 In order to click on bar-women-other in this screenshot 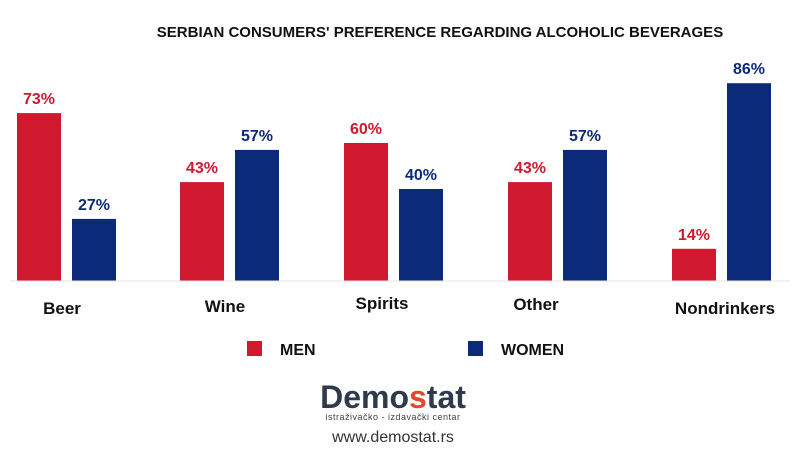, I will do `click(585, 215)`.